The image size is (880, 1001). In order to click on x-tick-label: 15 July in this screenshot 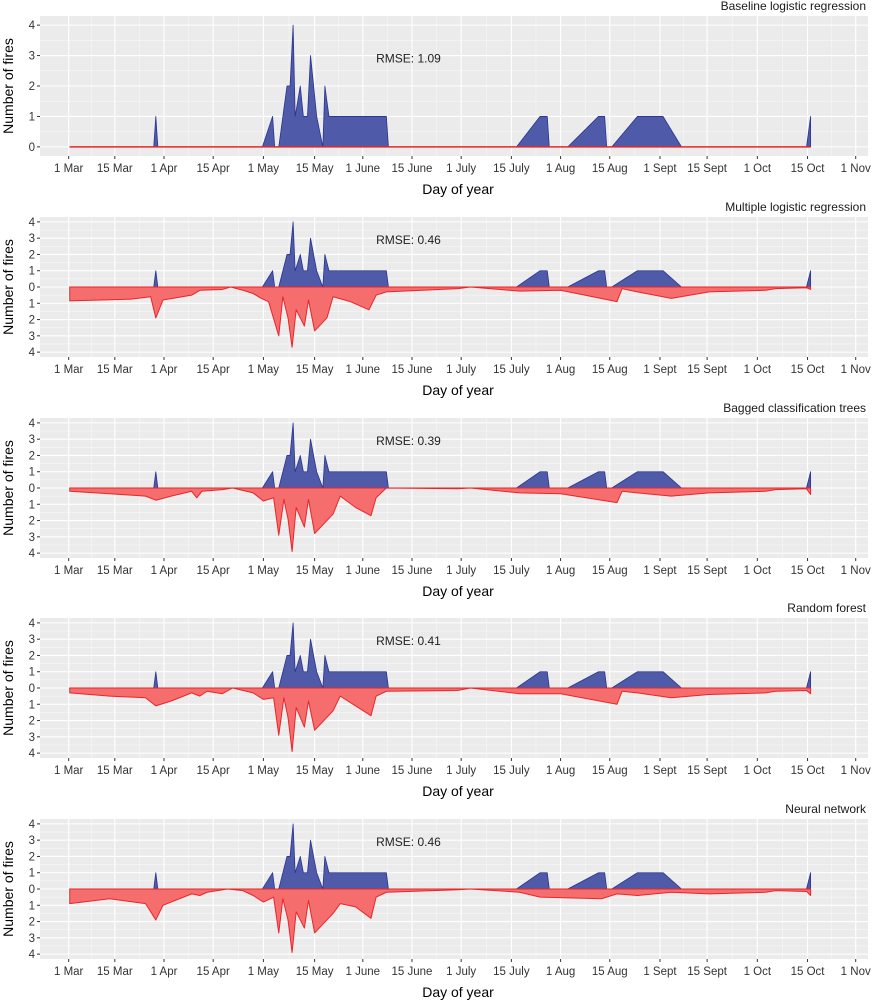, I will do `click(511, 972)`.